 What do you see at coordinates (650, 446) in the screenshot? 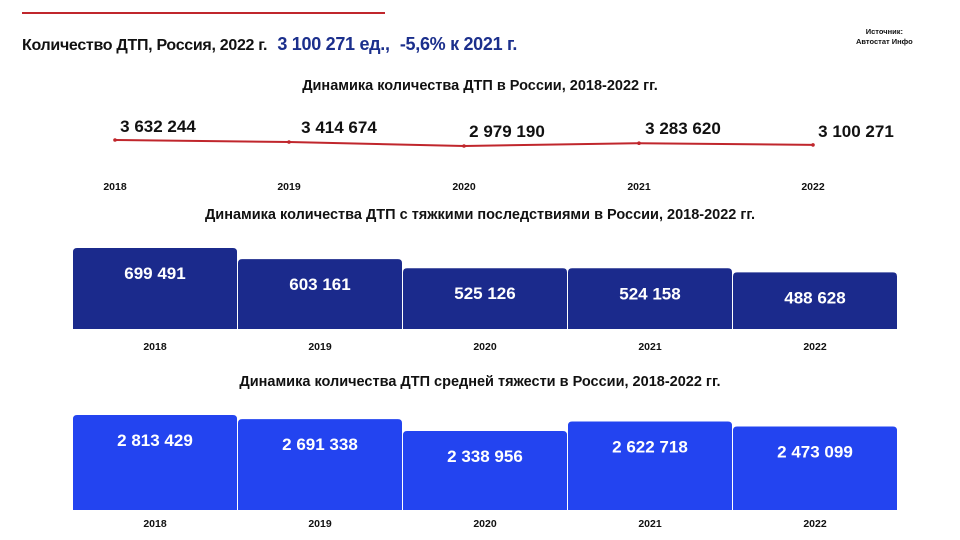
I see `medium-value-label-2021: 2 622 718` at bounding box center [650, 446].